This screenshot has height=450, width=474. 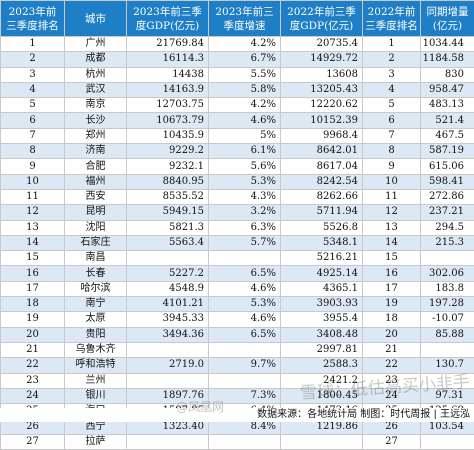 I want to click on cell-rank-2023: 18, so click(x=33, y=304).